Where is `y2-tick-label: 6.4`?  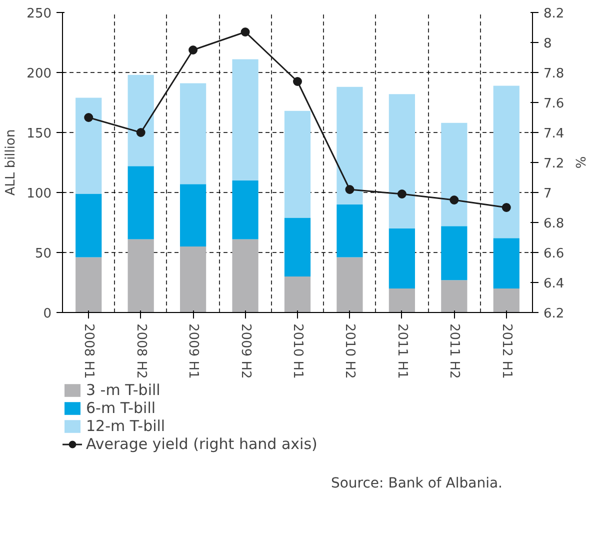
y2-tick-label: 6.4 is located at coordinates (554, 284).